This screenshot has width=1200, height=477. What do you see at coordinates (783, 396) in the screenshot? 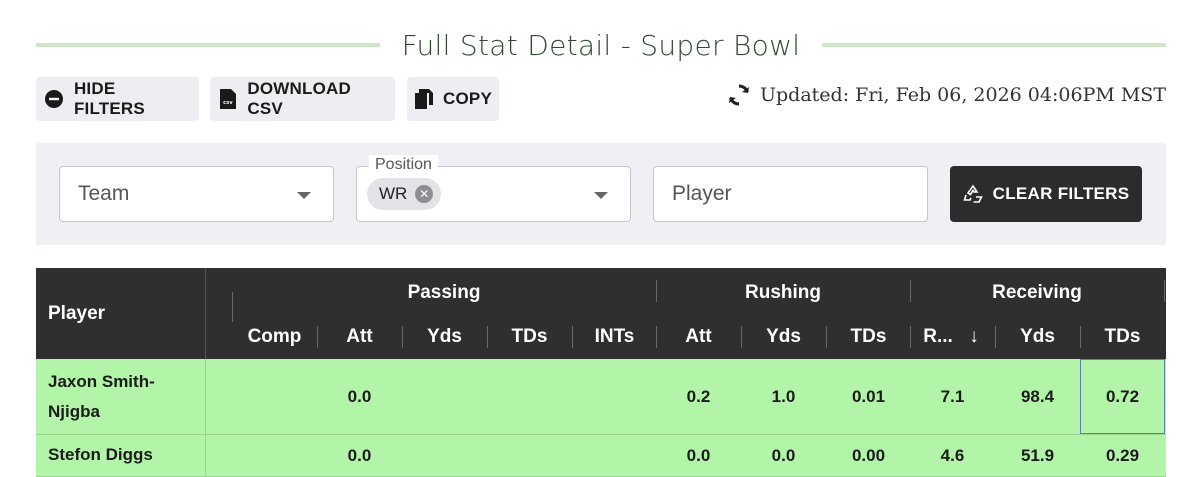
I see `cell-rush-yds: 1.0` at bounding box center [783, 396].